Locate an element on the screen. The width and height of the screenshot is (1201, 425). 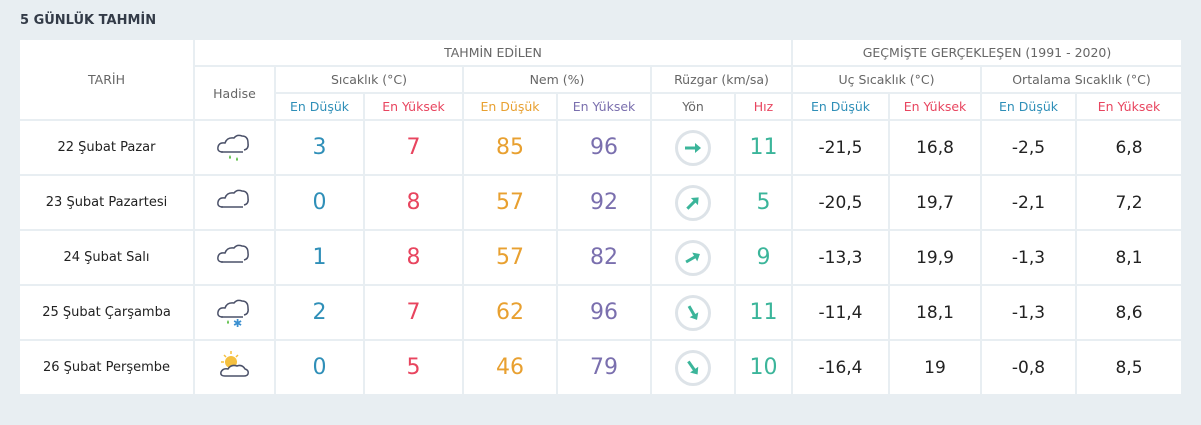
extreme-high: 18,1 is located at coordinates (935, 312).